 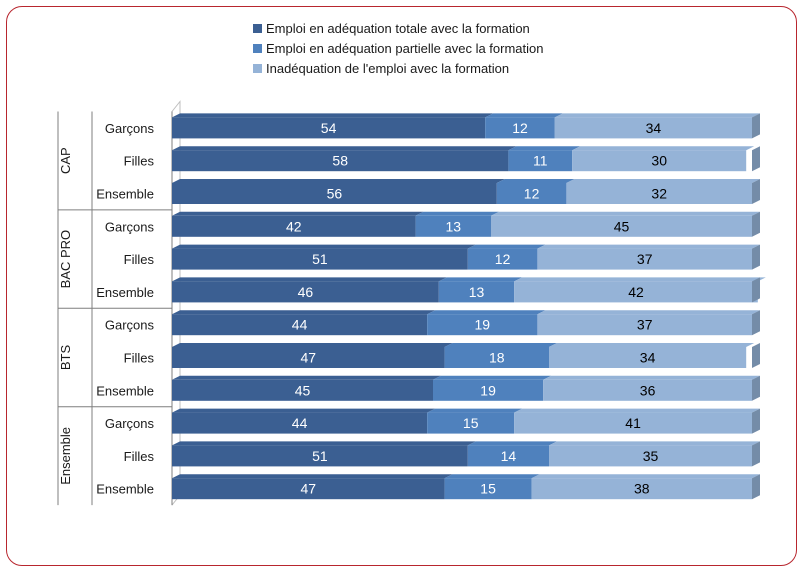 What do you see at coordinates (622, 226) in the screenshot?
I see `data-label-4-3: 45` at bounding box center [622, 226].